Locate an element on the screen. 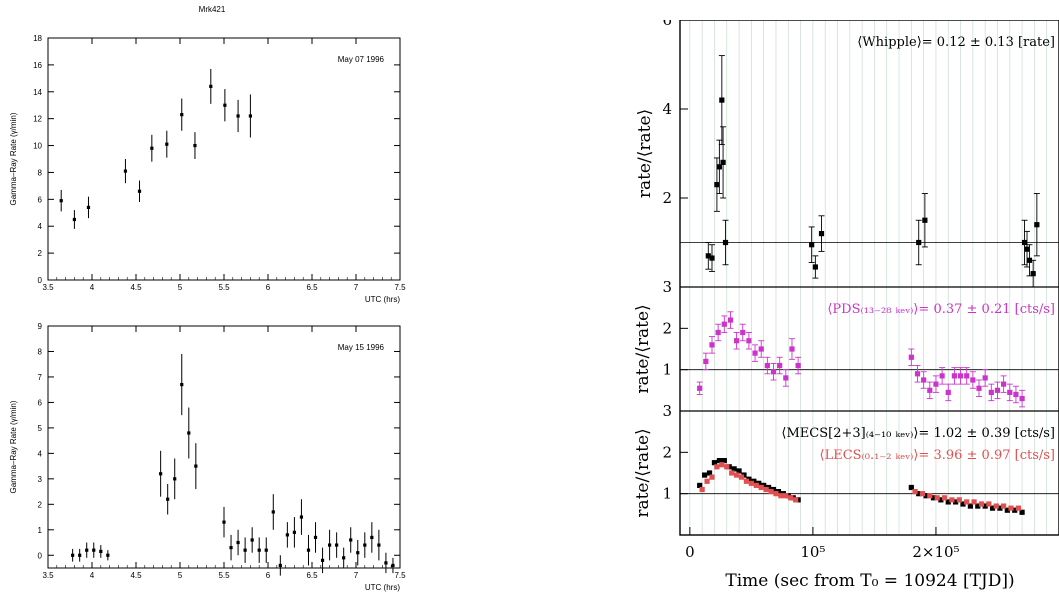 Image resolution: width=1059 pixels, height=599 pixels. y-tick-label: 7 is located at coordinates (40, 377).